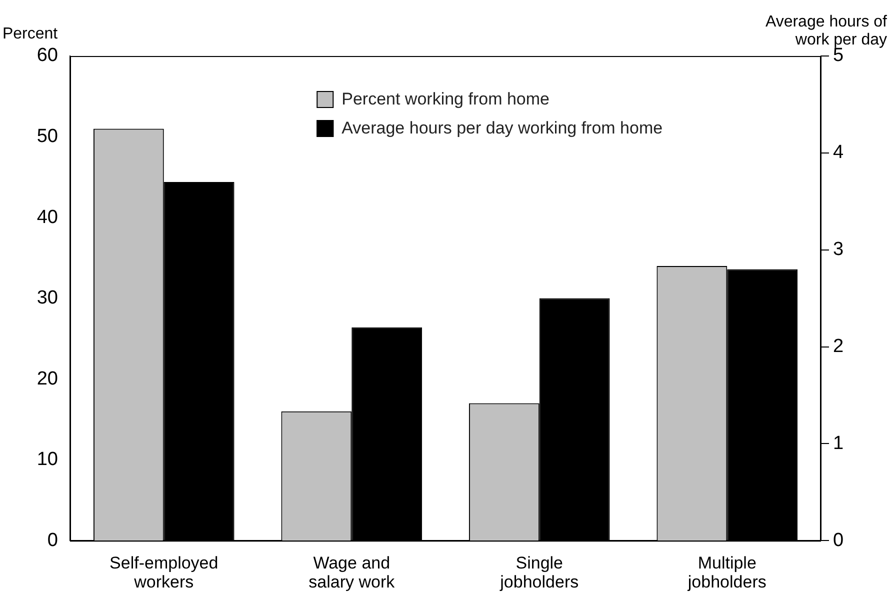  I want to click on x-tick-label: Self-employed workers, so click(164, 573).